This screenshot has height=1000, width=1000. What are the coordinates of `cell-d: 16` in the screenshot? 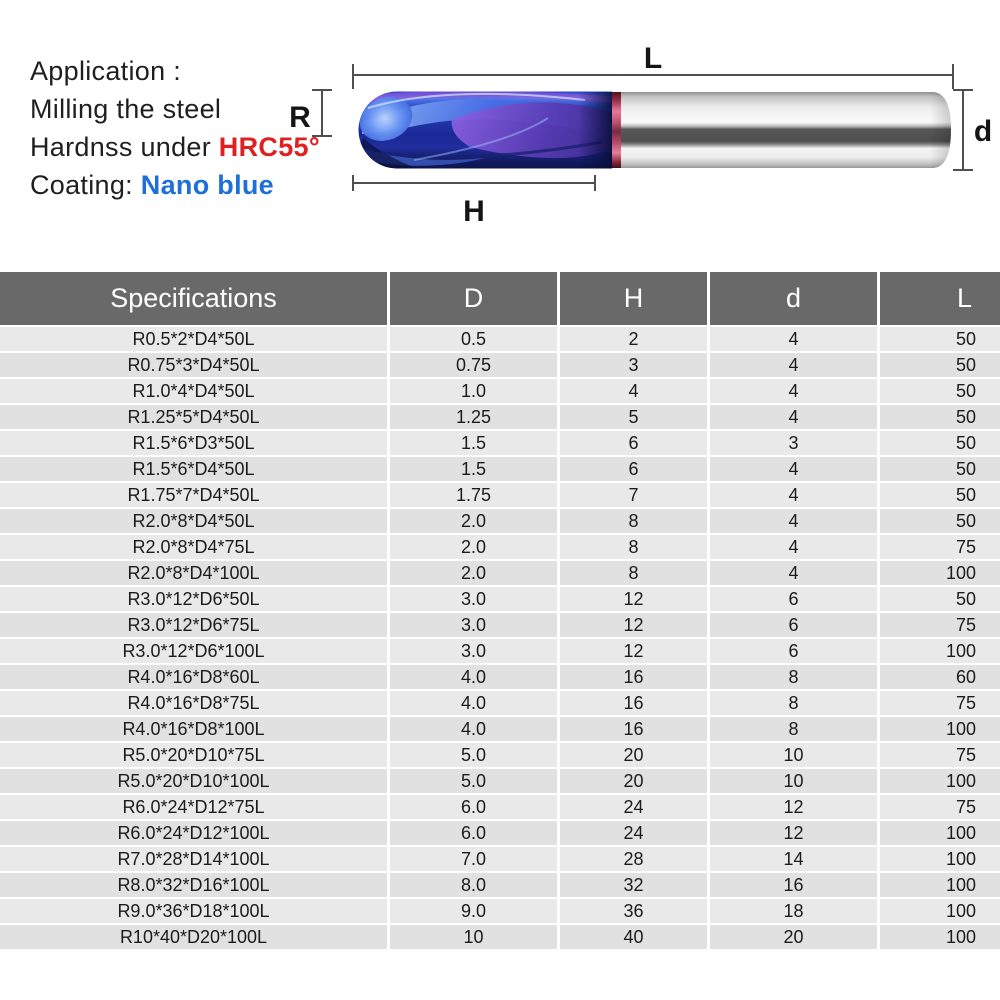 It's located at (795, 884).